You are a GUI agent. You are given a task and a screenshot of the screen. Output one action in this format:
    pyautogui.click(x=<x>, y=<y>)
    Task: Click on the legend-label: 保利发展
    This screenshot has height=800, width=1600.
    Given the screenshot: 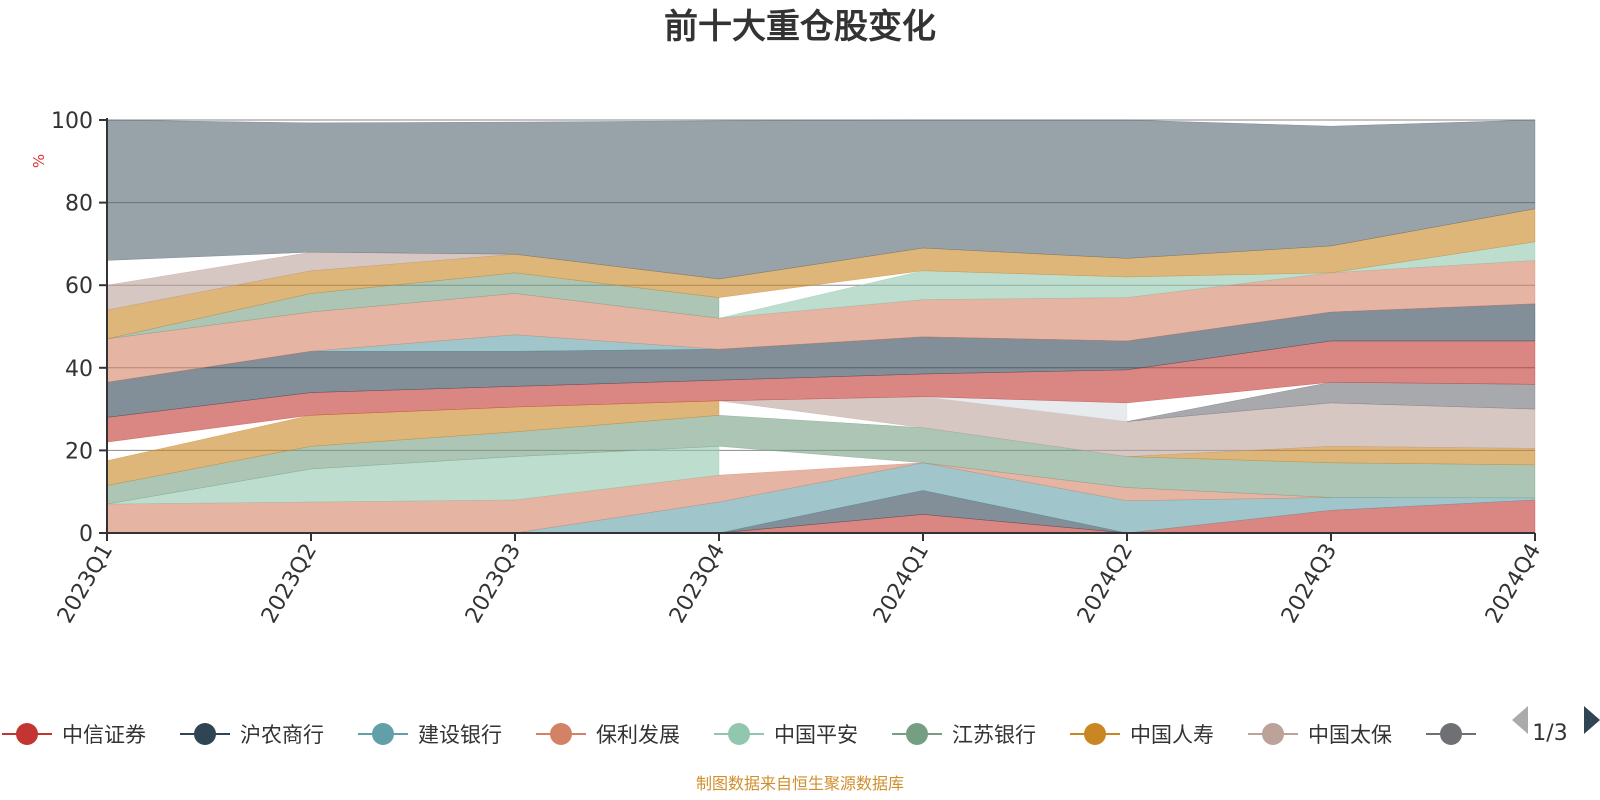 What is the action you would take?
    pyautogui.click(x=638, y=735)
    